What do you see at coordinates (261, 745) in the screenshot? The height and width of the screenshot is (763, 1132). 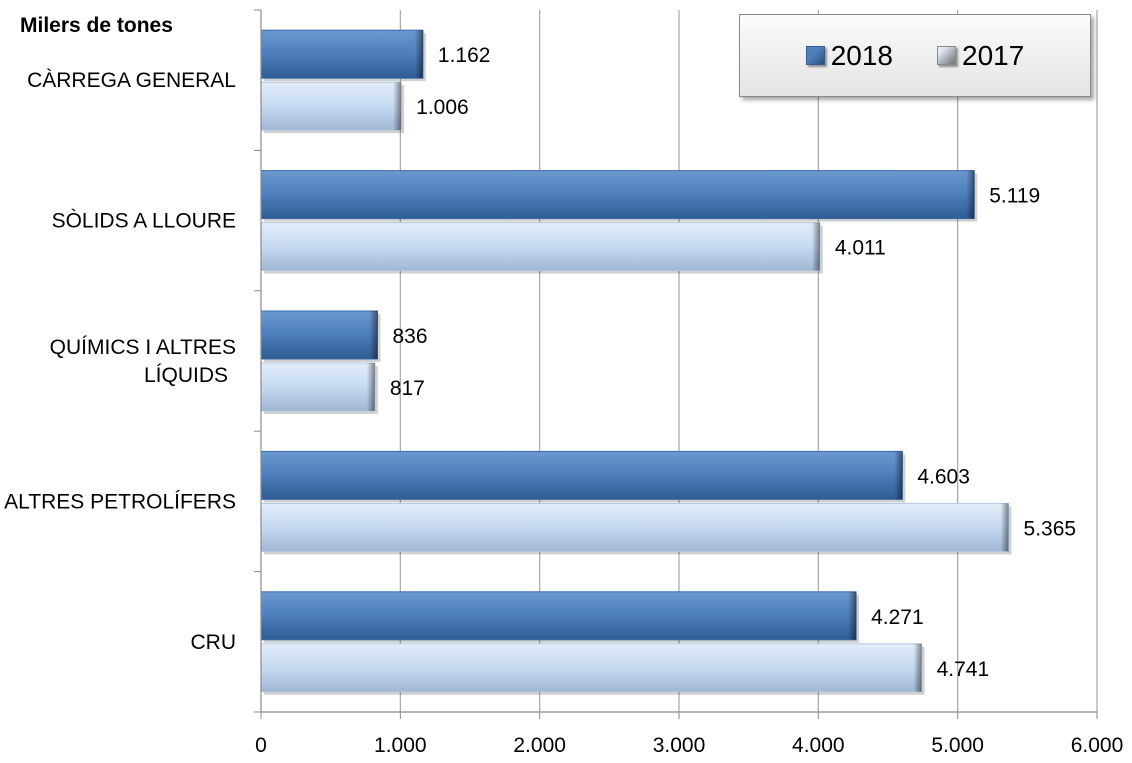 I see `x-tick-label: 0` at bounding box center [261, 745].